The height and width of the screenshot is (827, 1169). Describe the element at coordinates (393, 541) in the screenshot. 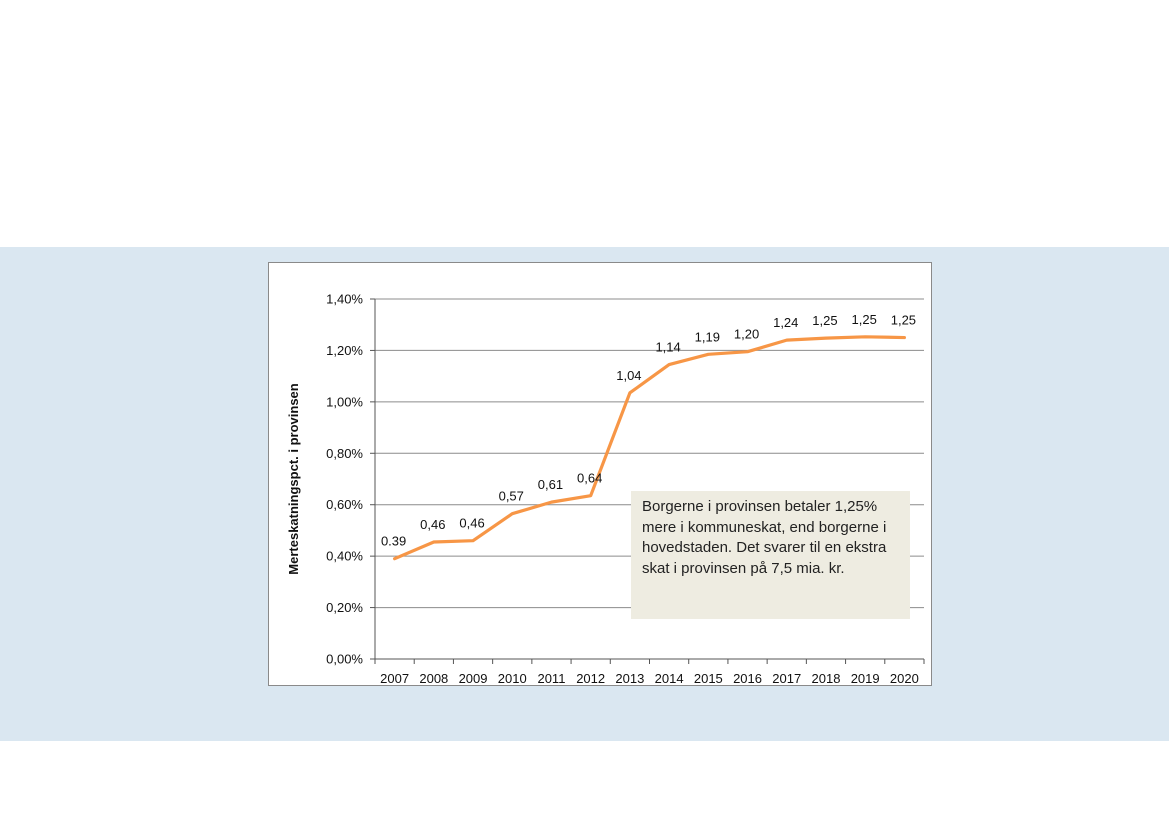

I see `data-label: 0.39` at that location.